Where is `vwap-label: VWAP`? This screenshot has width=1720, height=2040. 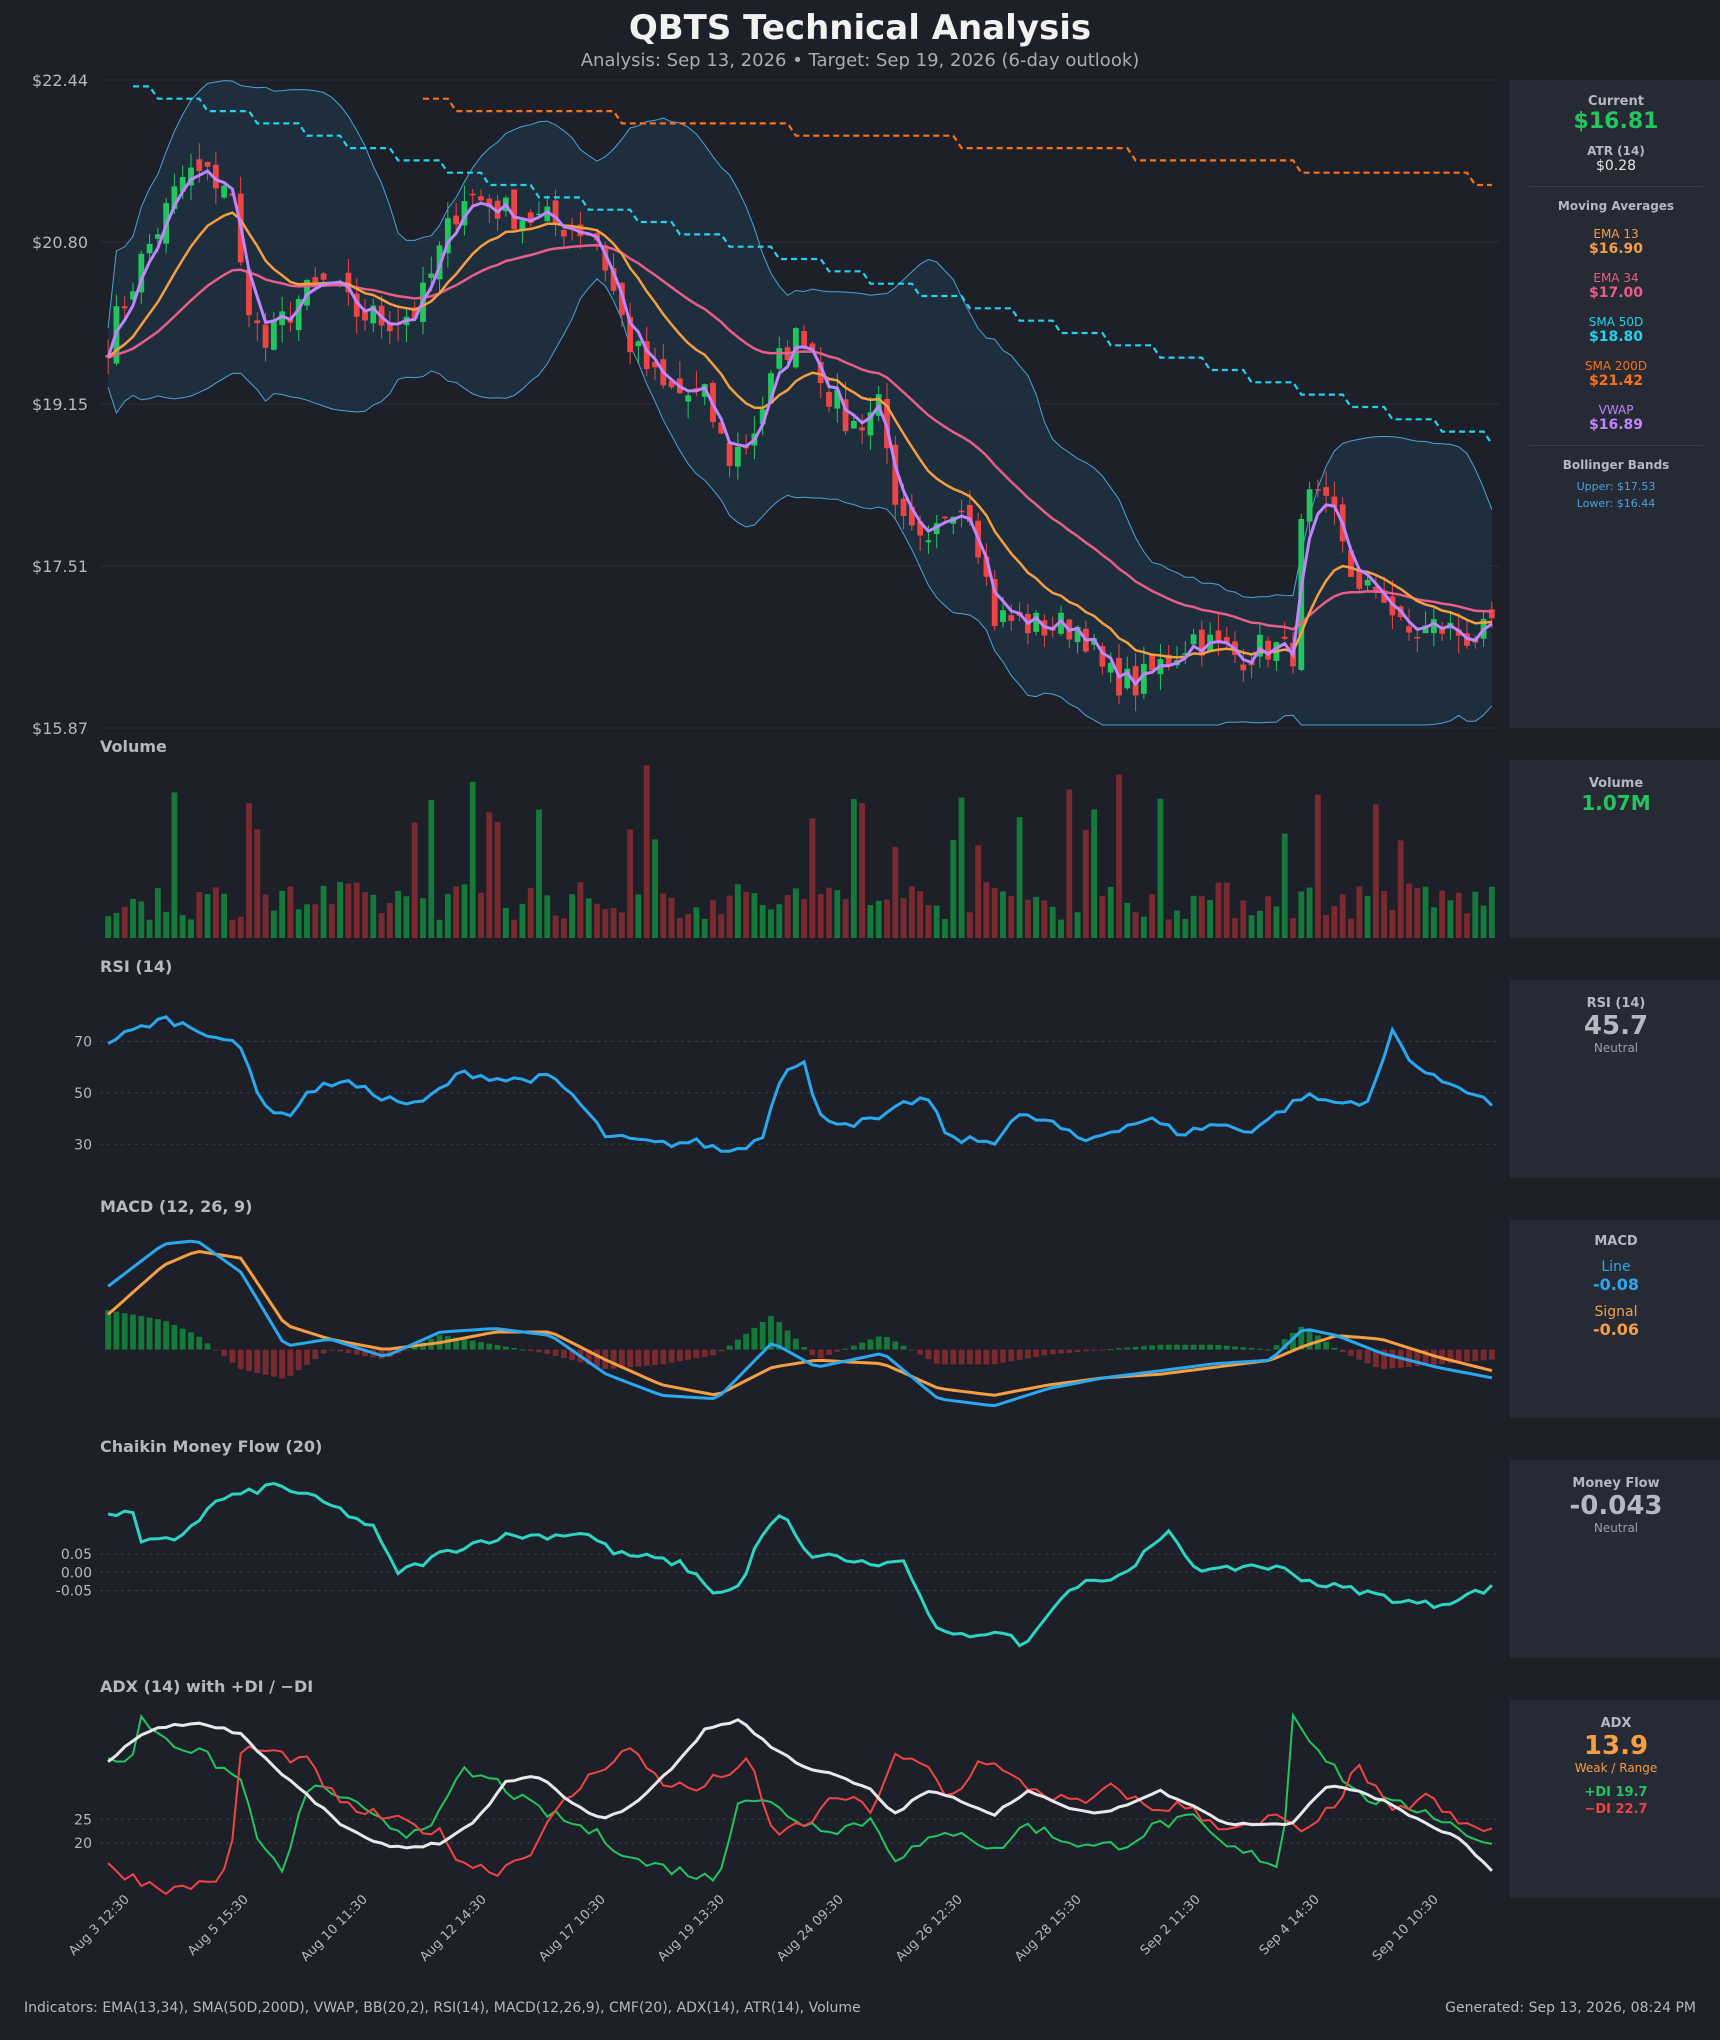 vwap-label: VWAP is located at coordinates (1616, 410).